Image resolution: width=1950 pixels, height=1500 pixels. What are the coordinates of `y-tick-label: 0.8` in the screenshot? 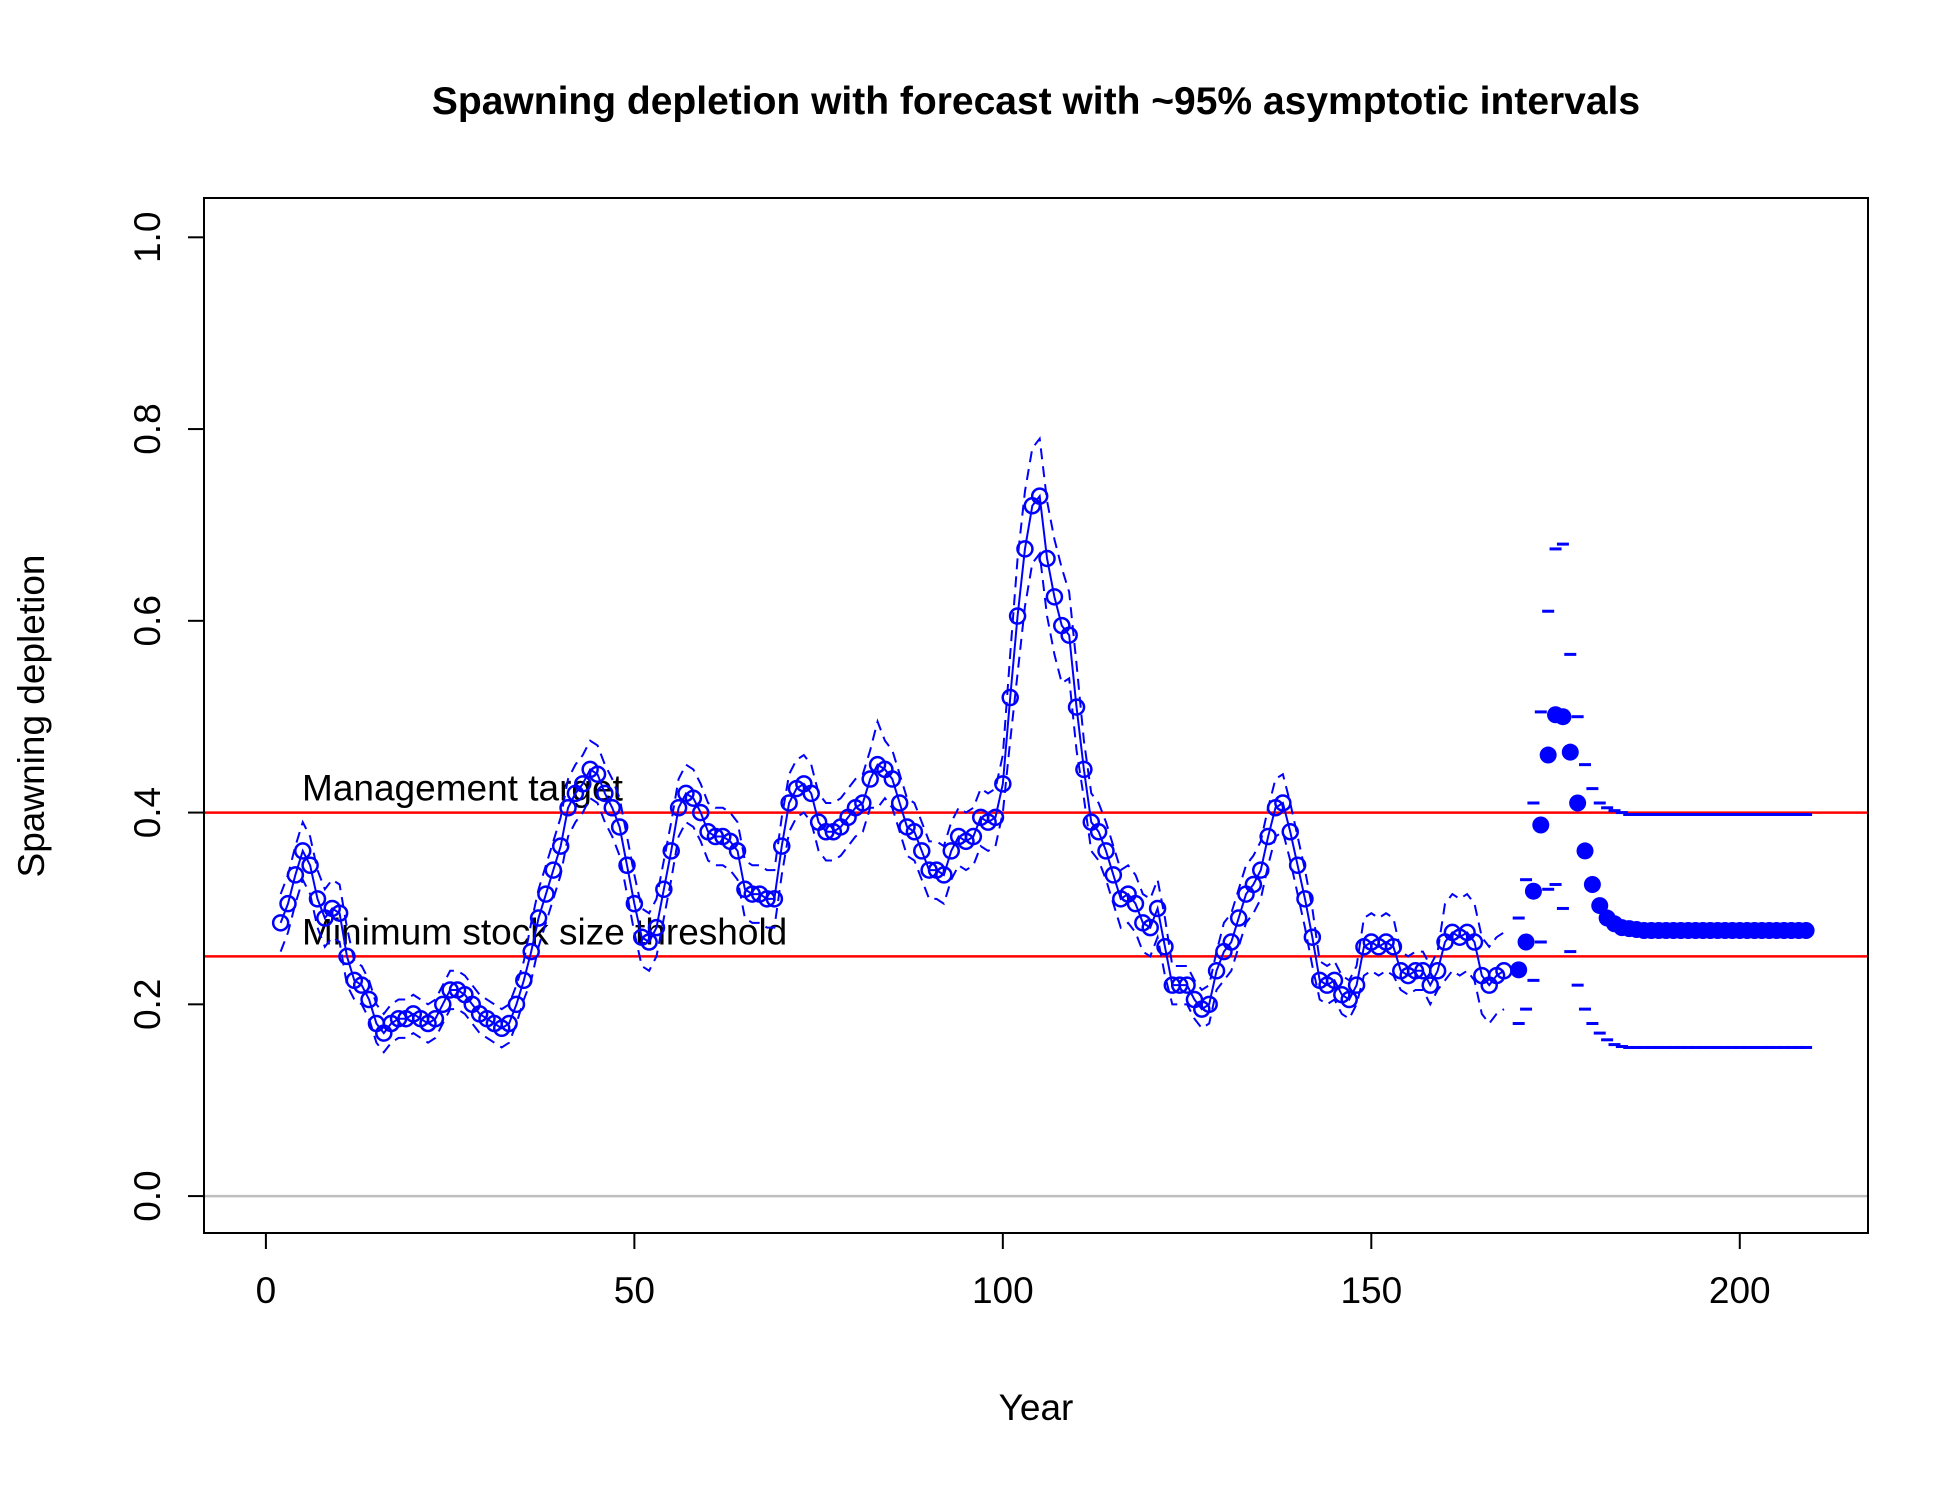 It's located at (147, 428).